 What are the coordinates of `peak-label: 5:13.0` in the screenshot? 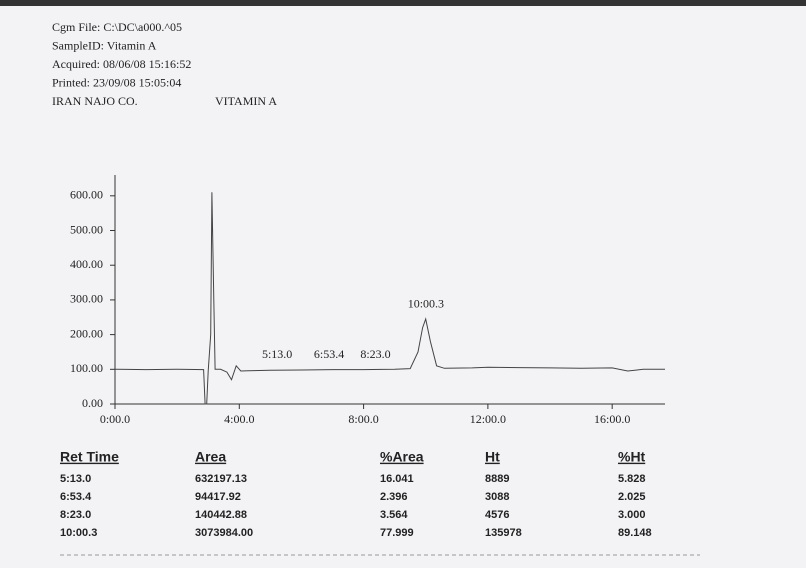 It's located at (277, 354).